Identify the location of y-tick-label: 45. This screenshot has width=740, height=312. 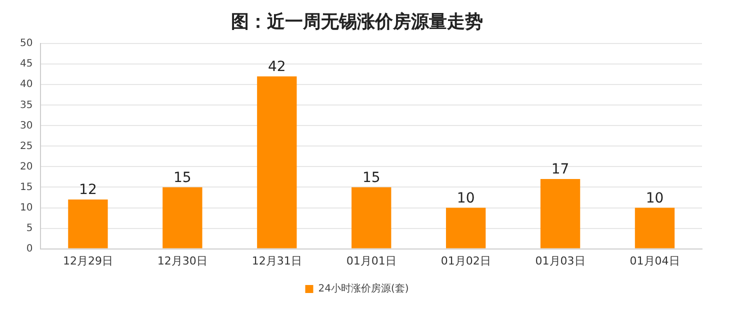
(26, 64).